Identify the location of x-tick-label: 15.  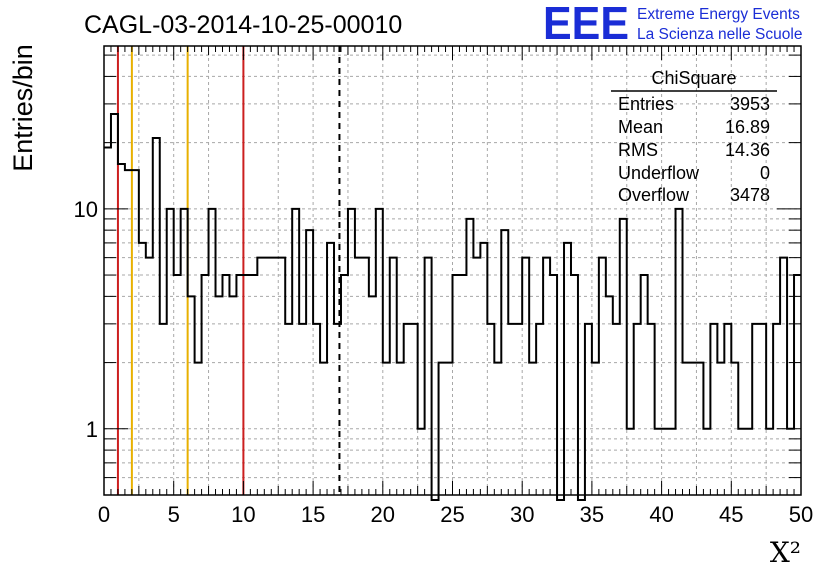
(313, 514).